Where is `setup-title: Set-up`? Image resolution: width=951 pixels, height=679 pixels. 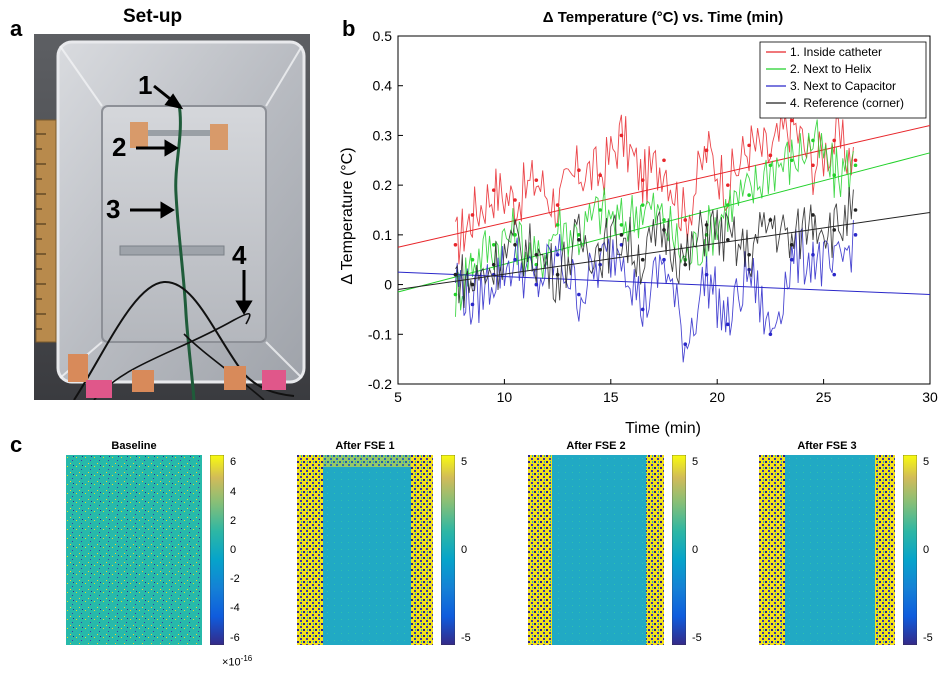
setup-title: Set-up is located at coordinates (153, 16).